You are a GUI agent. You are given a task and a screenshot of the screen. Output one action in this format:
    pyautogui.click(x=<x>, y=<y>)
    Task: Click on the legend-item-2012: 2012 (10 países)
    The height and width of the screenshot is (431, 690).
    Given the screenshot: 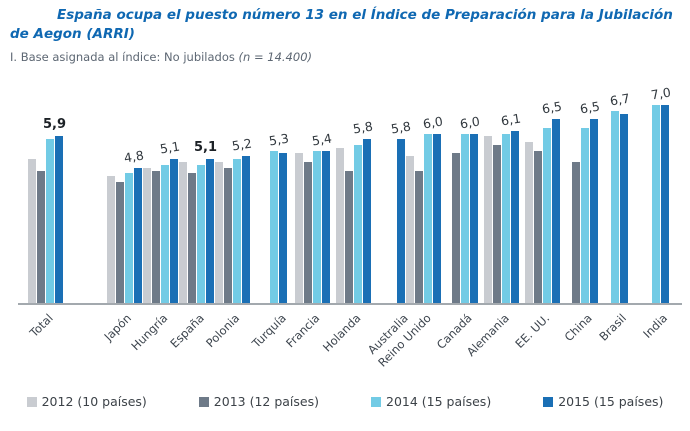 What is the action you would take?
    pyautogui.click(x=86, y=401)
    